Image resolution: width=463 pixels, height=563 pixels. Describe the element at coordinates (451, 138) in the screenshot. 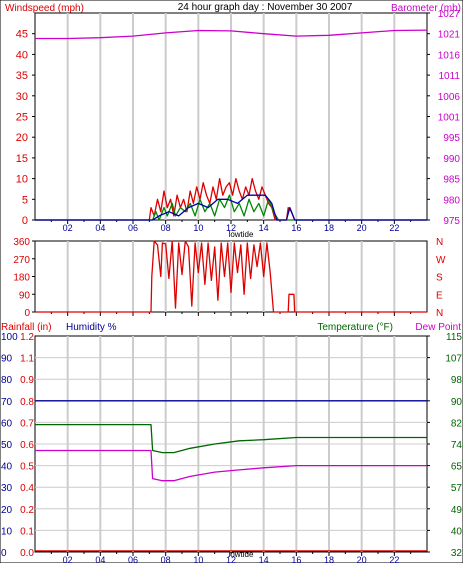

I see `y-tick-label-barometer: 995` at that location.